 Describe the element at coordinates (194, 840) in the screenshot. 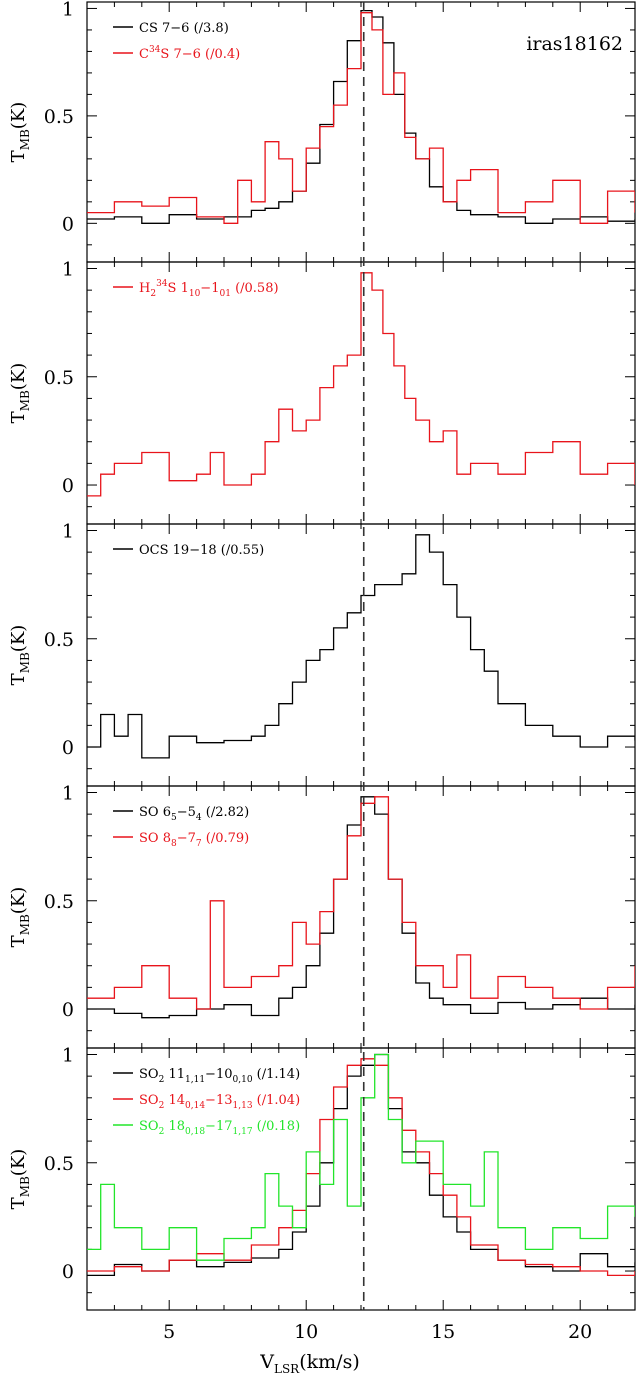

I see `legend-entry: SO 88−77 (/0.79)` at that location.